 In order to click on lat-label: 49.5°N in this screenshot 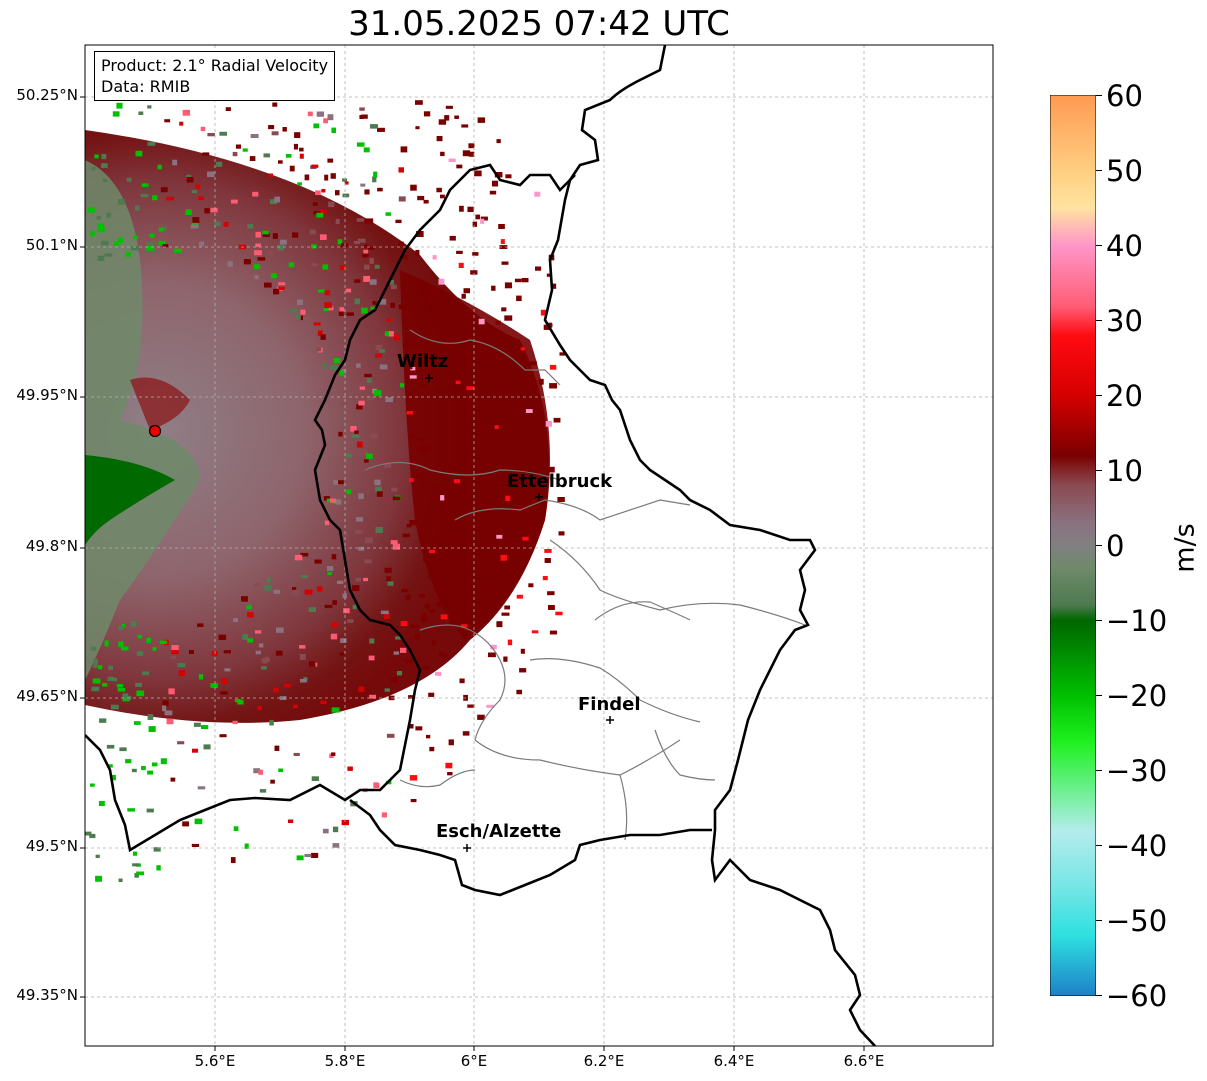, I will do `click(51, 846)`.